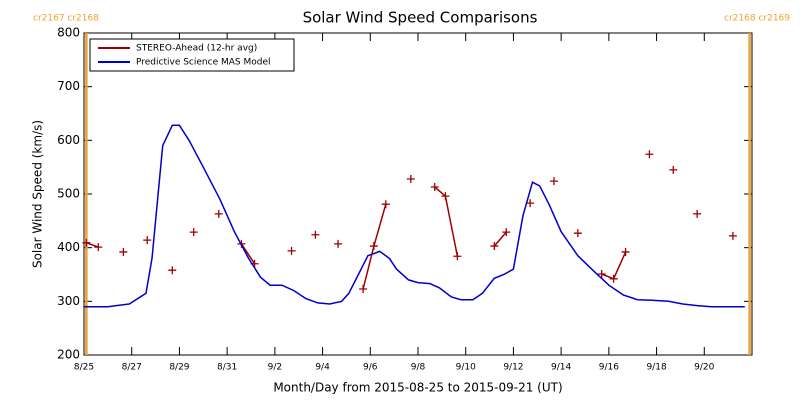  Describe the element at coordinates (84, 368) in the screenshot. I see `x-tick-label: 8/25` at that location.